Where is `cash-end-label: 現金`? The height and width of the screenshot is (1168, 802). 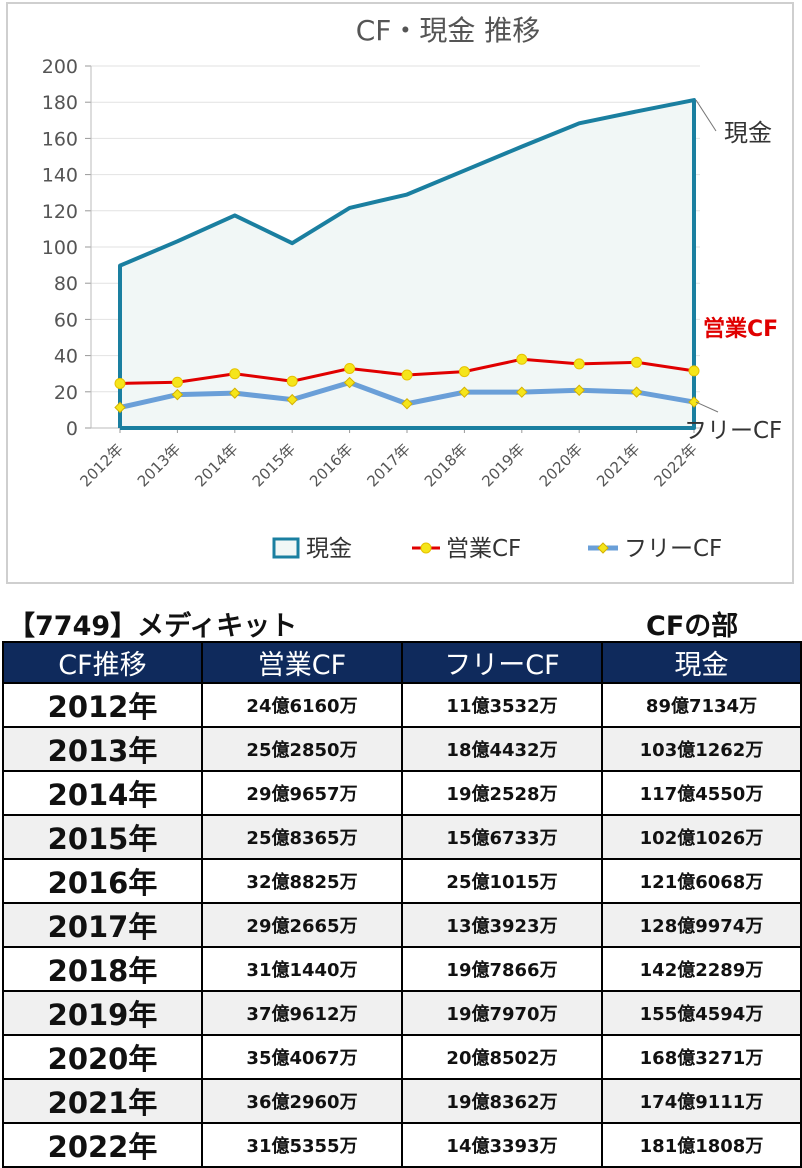 cash-end-label: 現金 is located at coordinates (748, 133).